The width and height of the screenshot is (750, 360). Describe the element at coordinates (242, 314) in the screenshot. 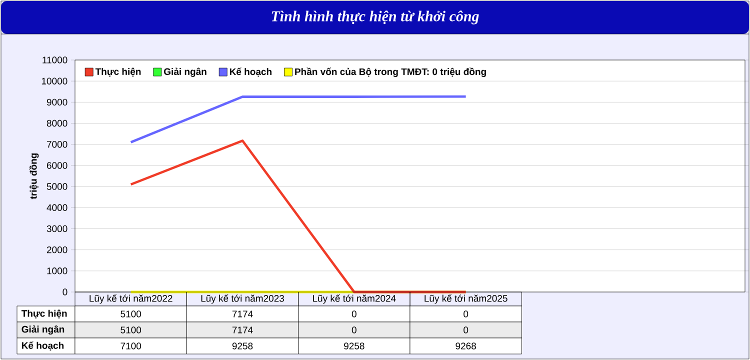

I see `data-label: 7174` at that location.